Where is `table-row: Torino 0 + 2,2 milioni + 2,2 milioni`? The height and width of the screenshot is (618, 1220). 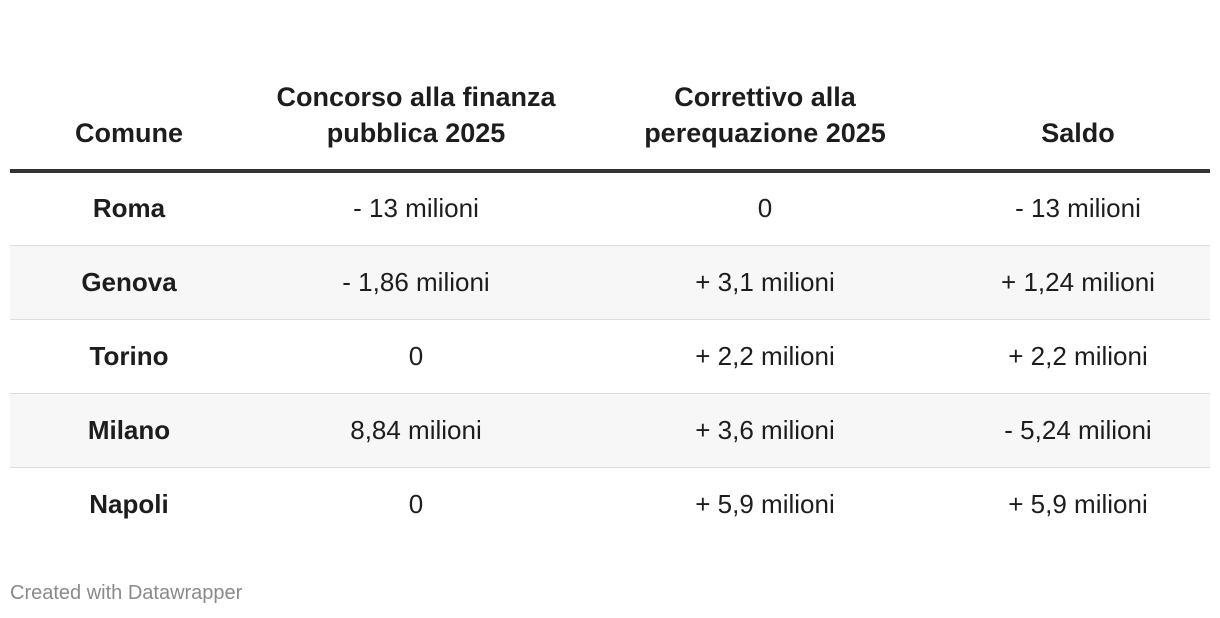
table-row: Torino 0 + 2,2 milioni + 2,2 milioni is located at coordinates (610, 356).